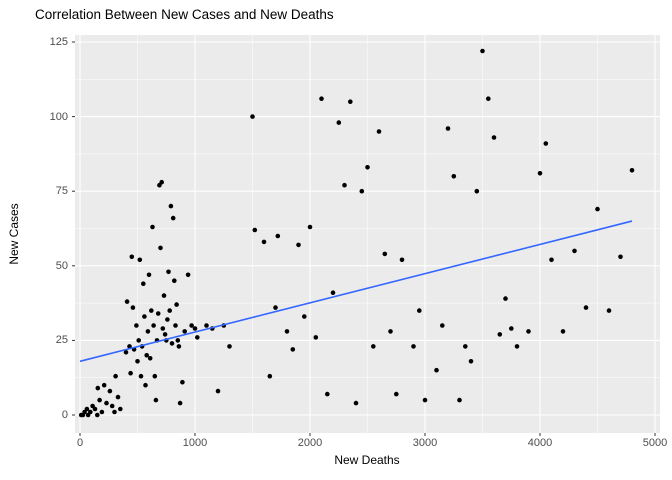  Describe the element at coordinates (61, 191) in the screenshot. I see `y-tick-label: 75` at that location.